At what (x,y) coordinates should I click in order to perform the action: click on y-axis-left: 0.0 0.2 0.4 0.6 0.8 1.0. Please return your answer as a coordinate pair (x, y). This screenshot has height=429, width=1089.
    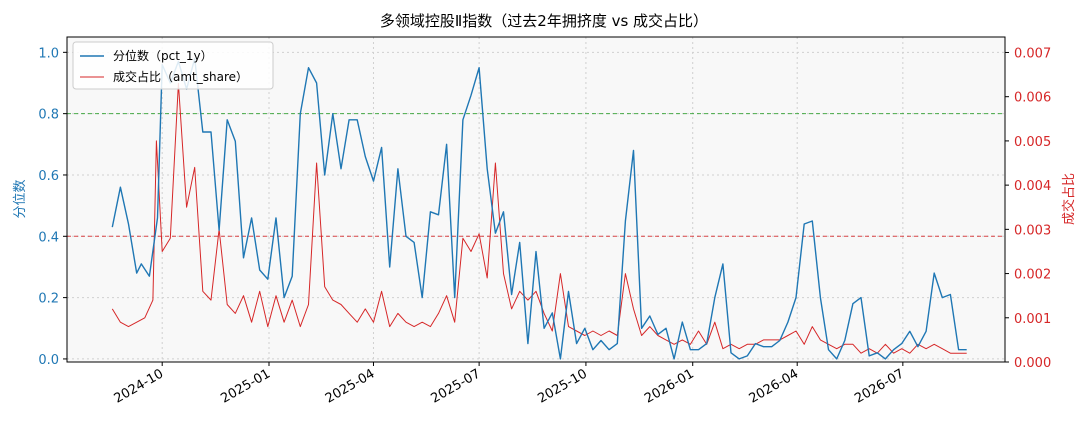
    Looking at the image, I should click on (52, 207).